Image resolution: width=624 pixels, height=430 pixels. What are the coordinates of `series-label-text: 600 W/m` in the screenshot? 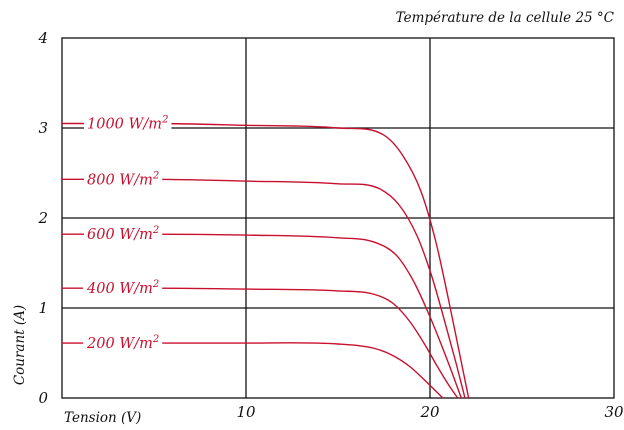 It's located at (120, 235).